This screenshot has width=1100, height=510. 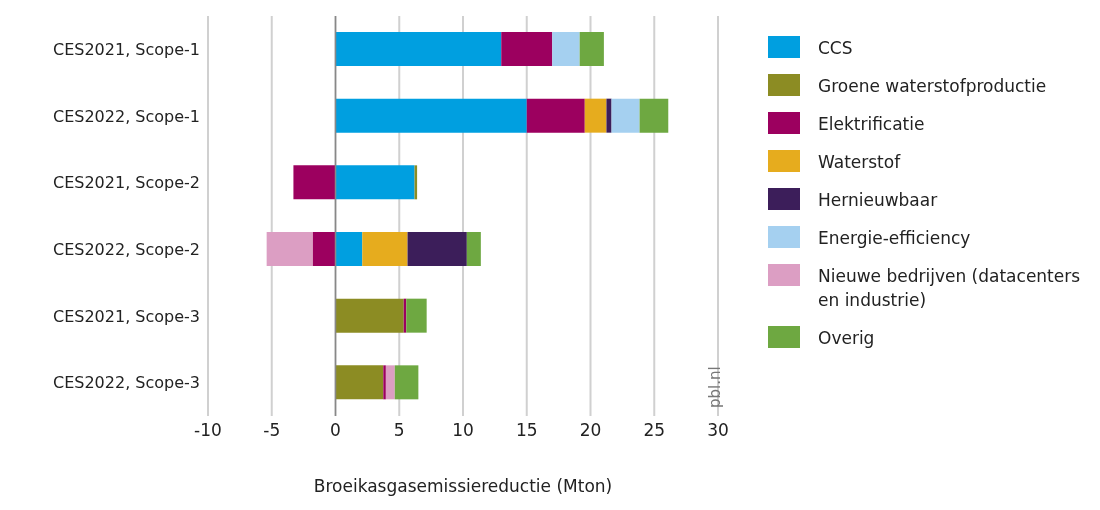 What do you see at coordinates (835, 48) in the screenshot?
I see `legend-label: CCS` at bounding box center [835, 48].